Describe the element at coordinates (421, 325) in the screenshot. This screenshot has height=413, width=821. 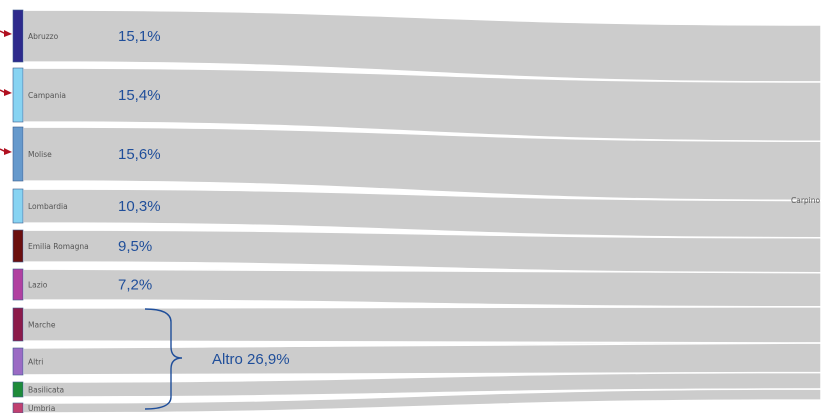
I see `link-marche` at that location.